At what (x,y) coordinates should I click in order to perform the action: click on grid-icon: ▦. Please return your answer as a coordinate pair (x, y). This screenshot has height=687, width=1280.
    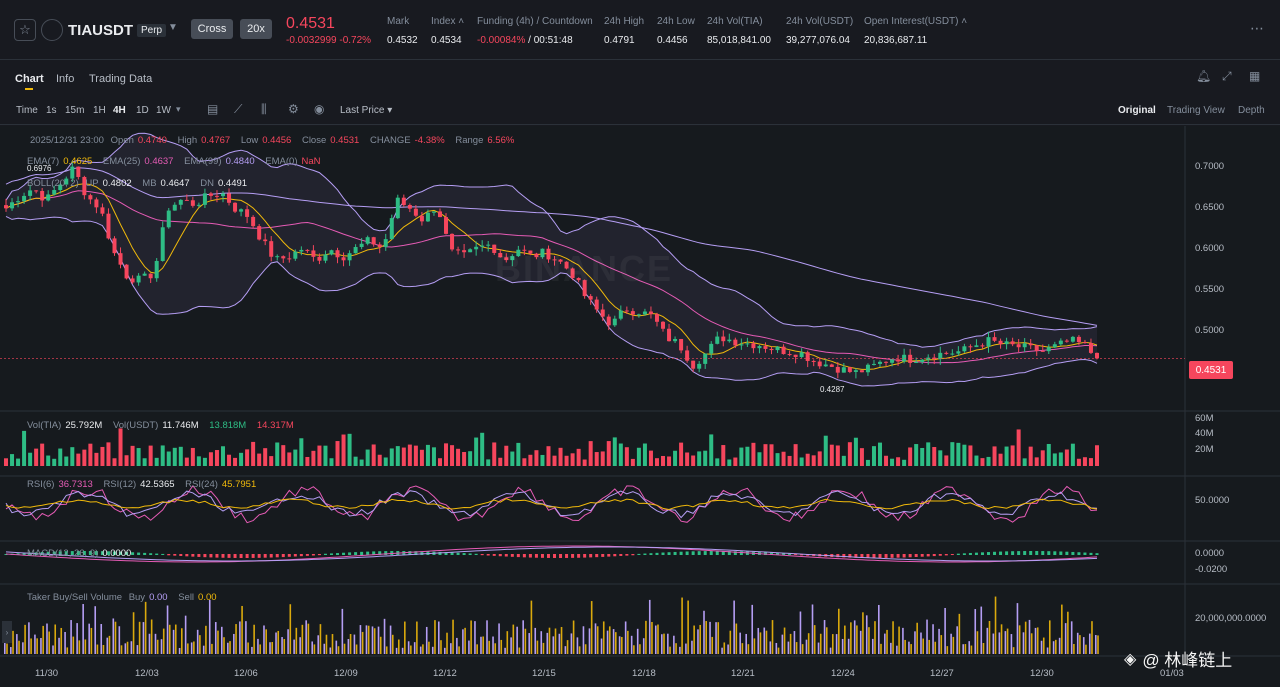
    Looking at the image, I should click on (1255, 76).